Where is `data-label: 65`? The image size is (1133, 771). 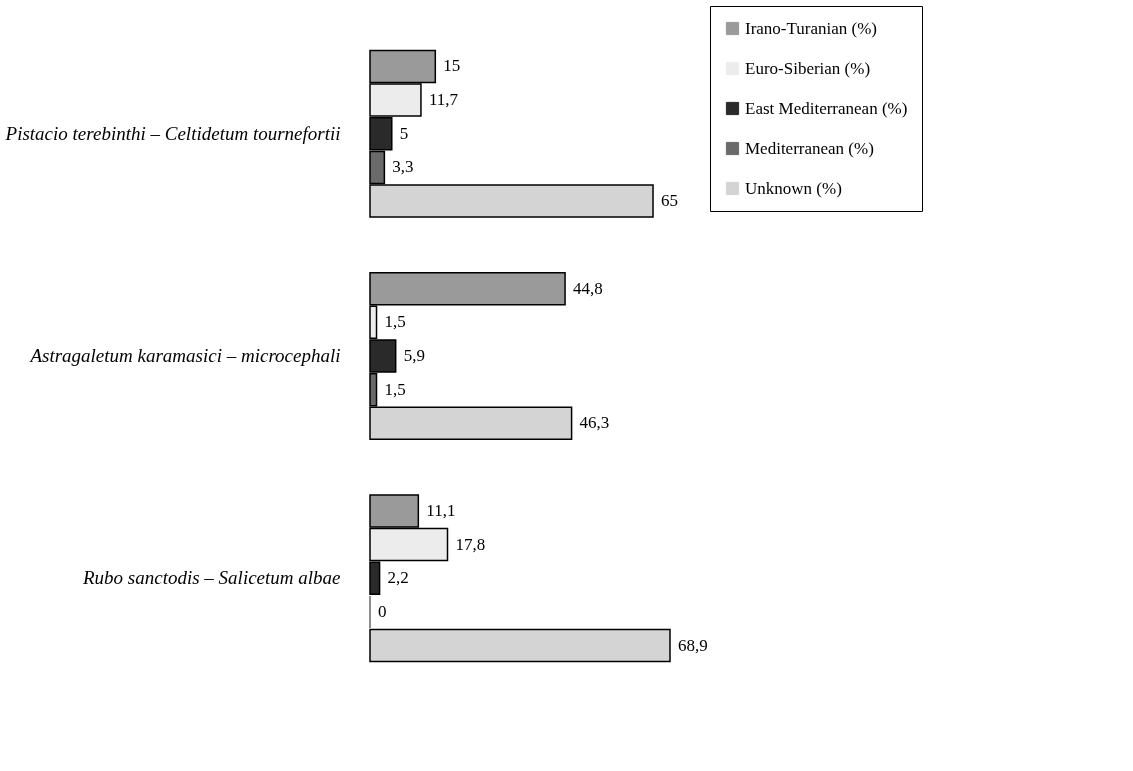
data-label: 65 is located at coordinates (670, 201).